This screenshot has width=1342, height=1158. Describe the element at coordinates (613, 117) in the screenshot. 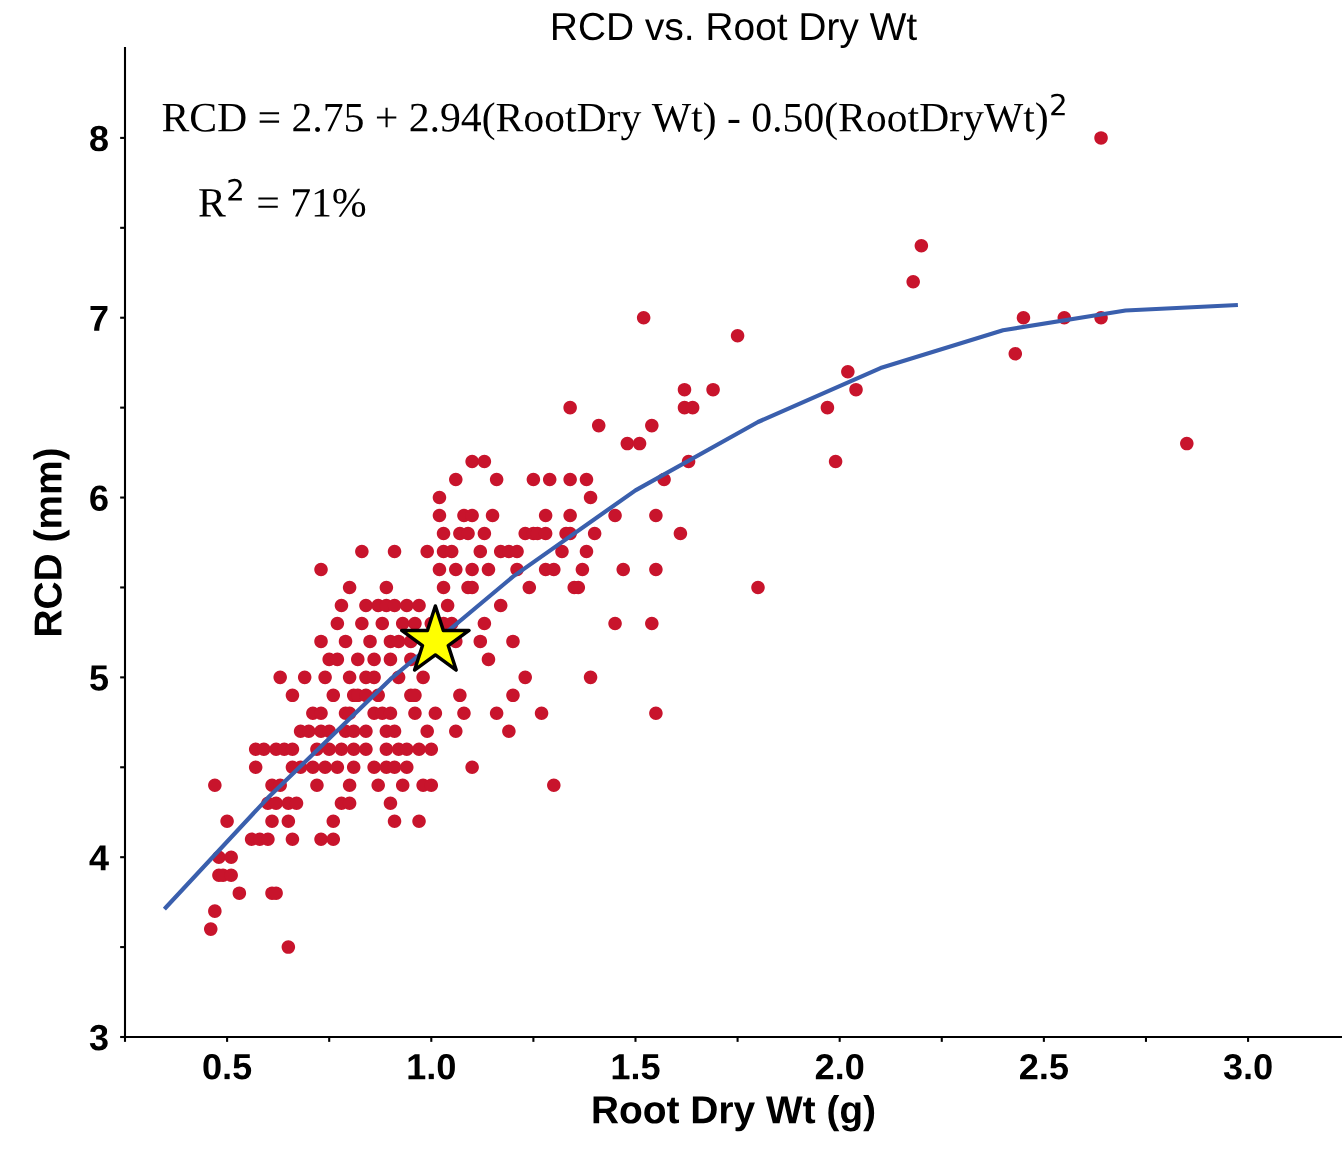

I see `annotation: RCD = 2.75 + 2.94(RootDry Wt) - 0.50(RootDryWt)$^{2}$` at that location.